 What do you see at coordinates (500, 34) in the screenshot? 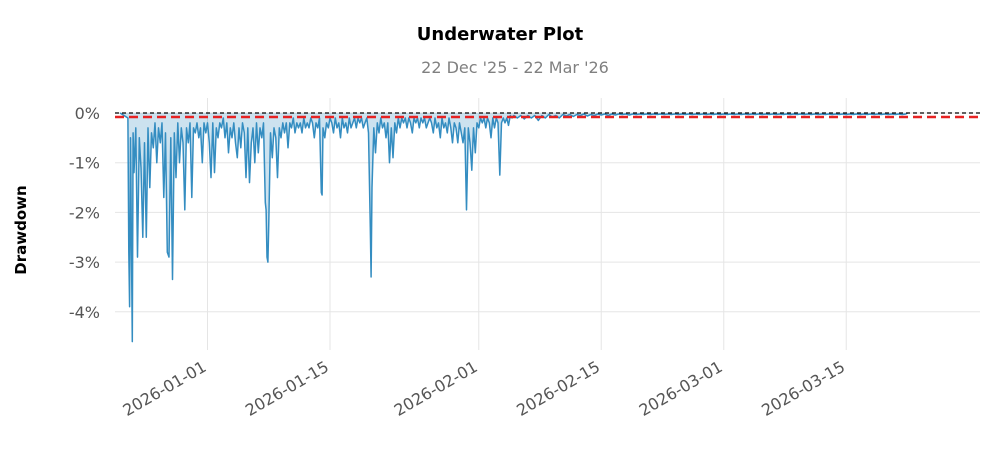
I see `chart-title: Underwater Plot` at bounding box center [500, 34].